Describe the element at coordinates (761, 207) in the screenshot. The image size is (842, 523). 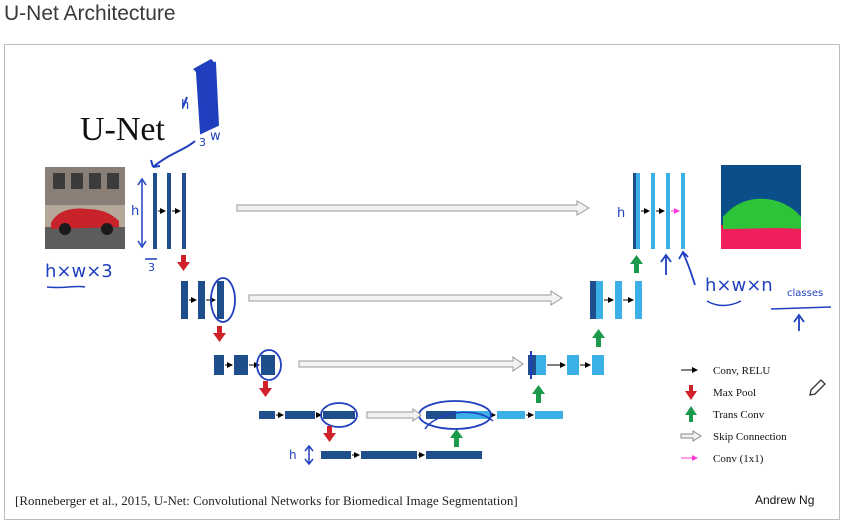
I see `output-segmentation-image` at that location.